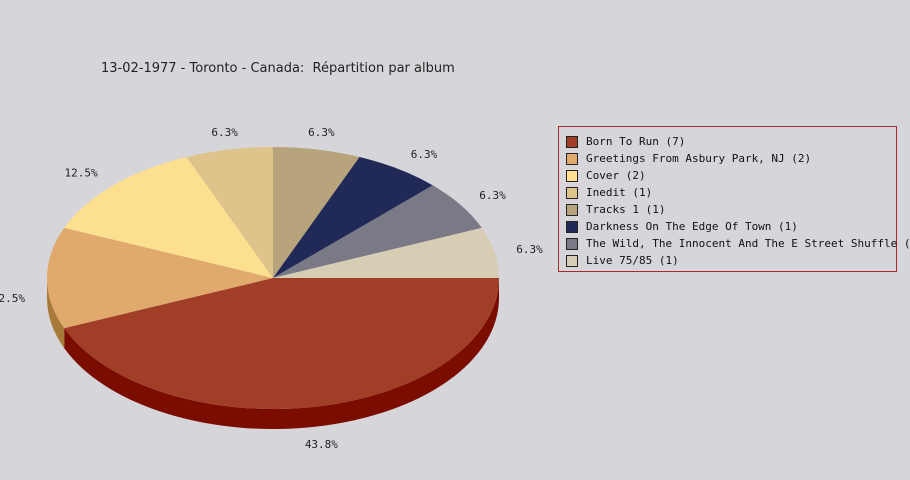 The image size is (910, 480). I want to click on legend-item: Greetings From Asbury Park, NJ (2), so click(731, 158).